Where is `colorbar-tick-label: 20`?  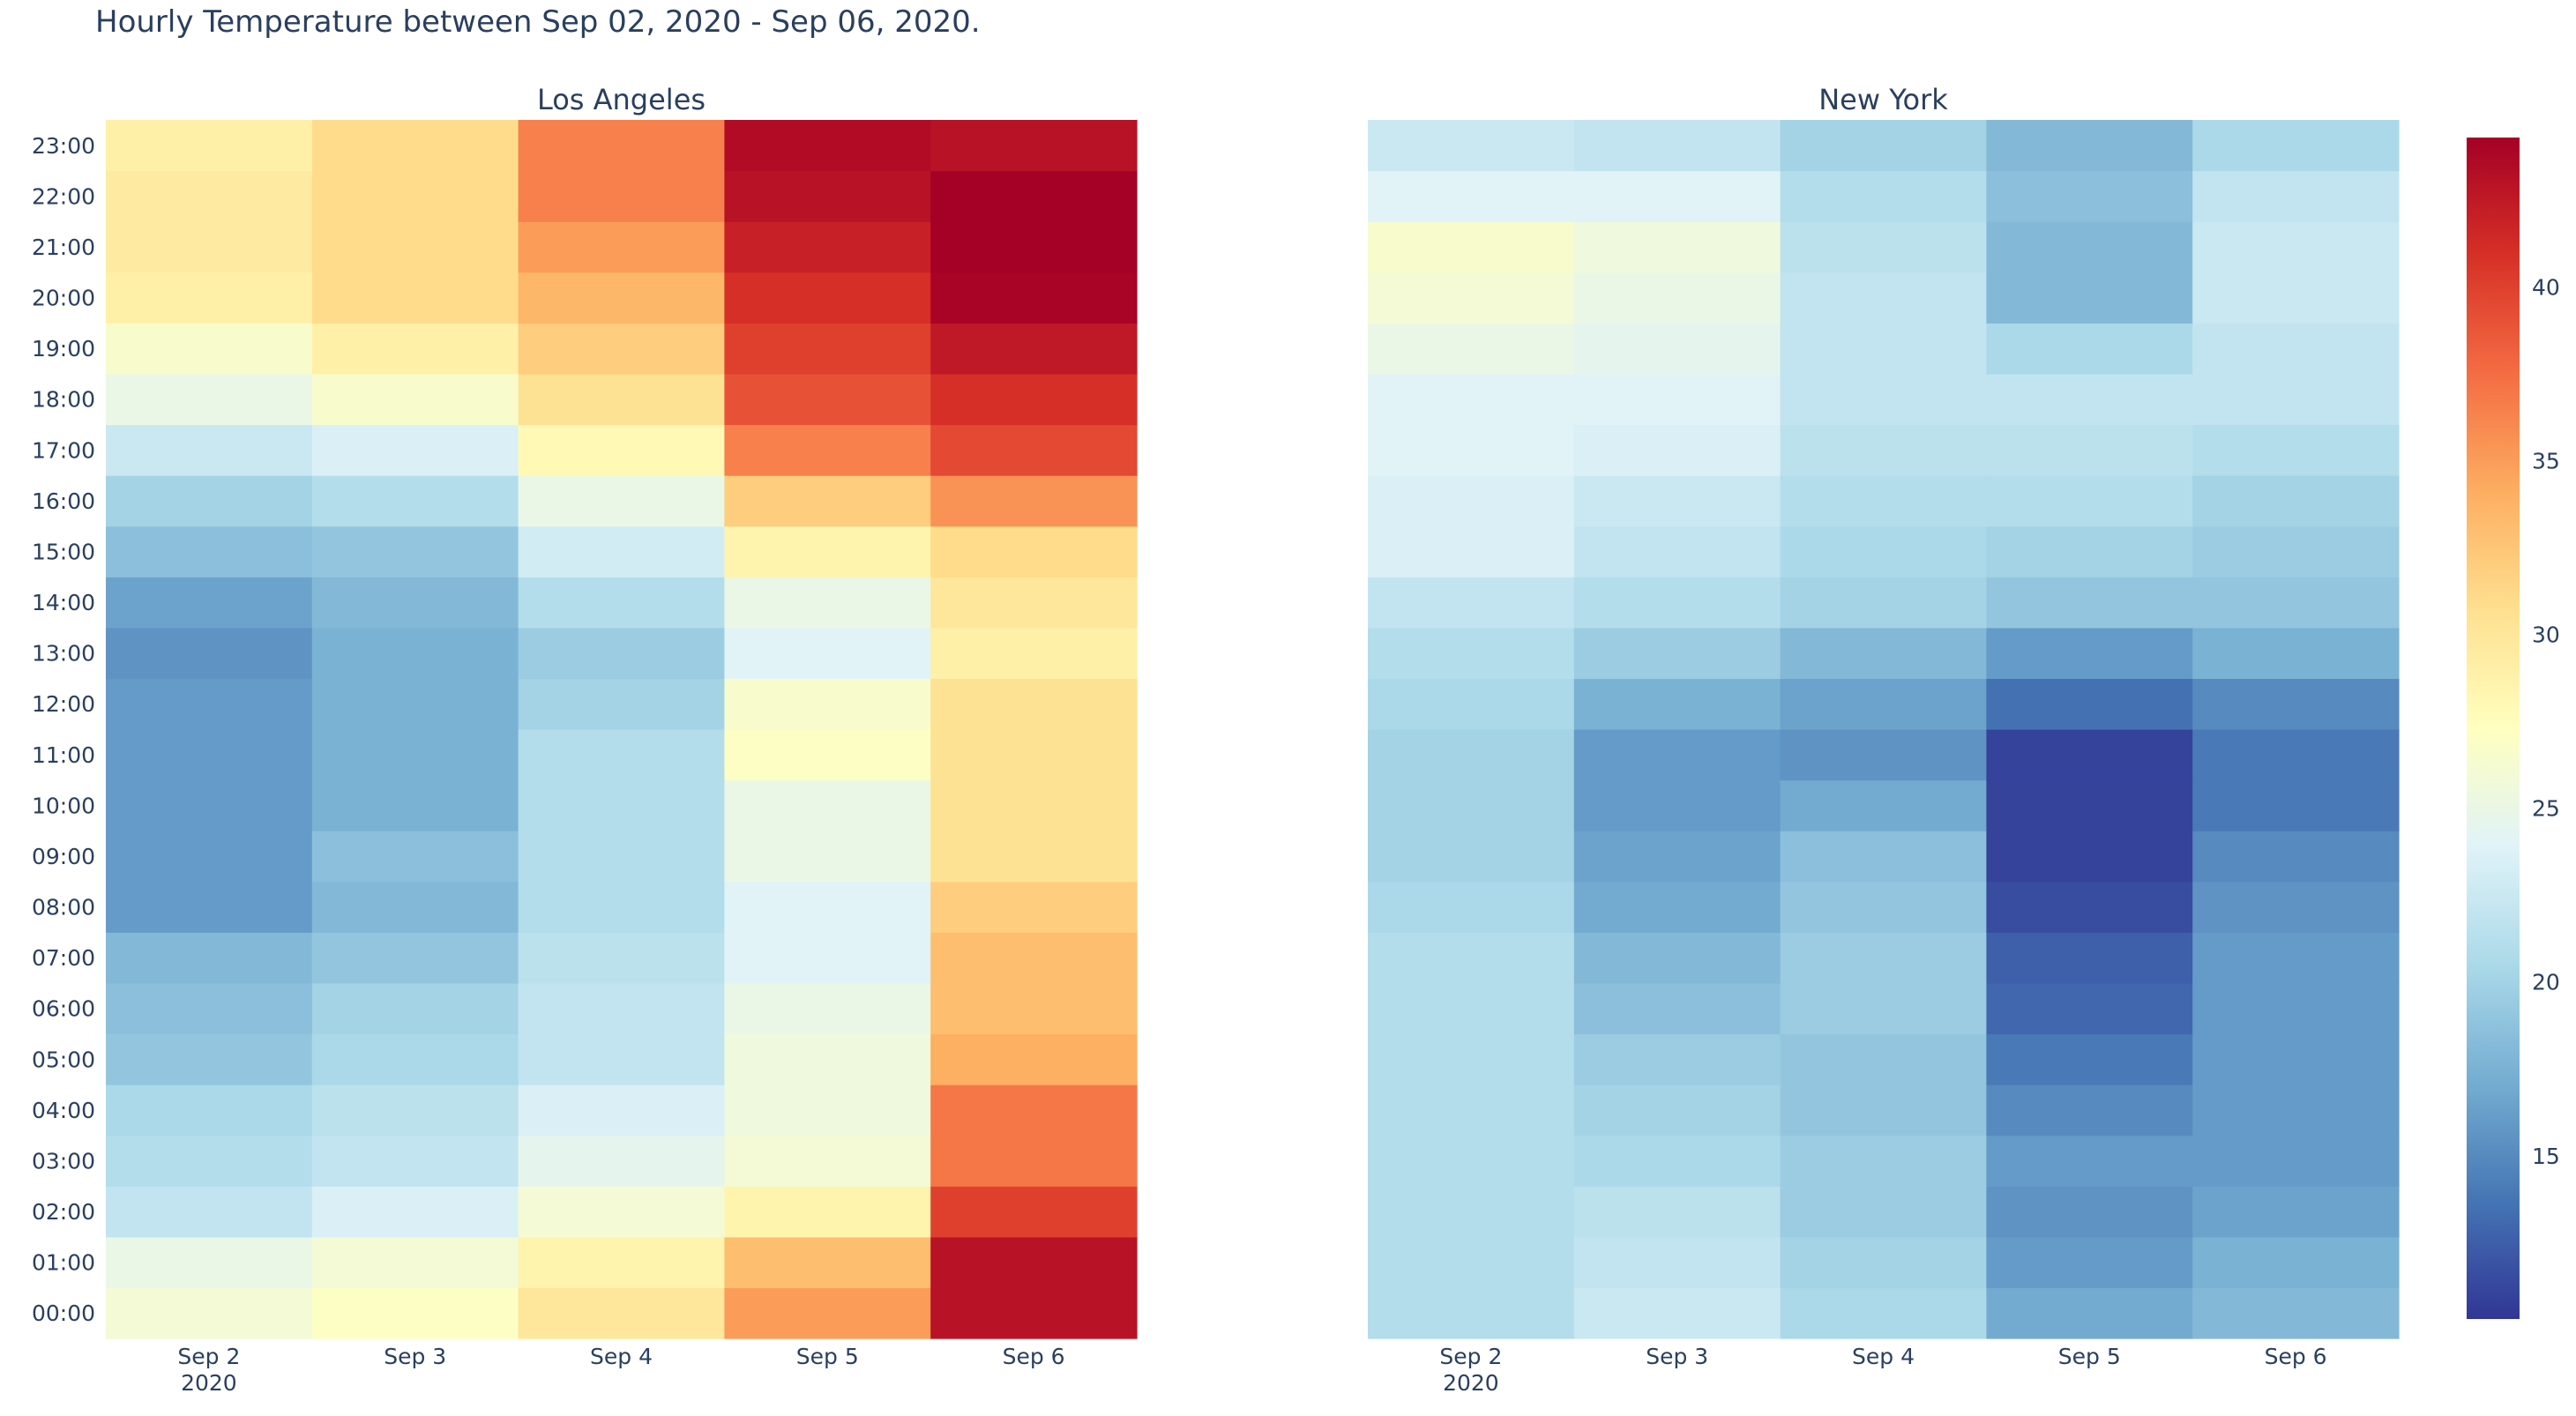
colorbar-tick-label: 20 is located at coordinates (2546, 982).